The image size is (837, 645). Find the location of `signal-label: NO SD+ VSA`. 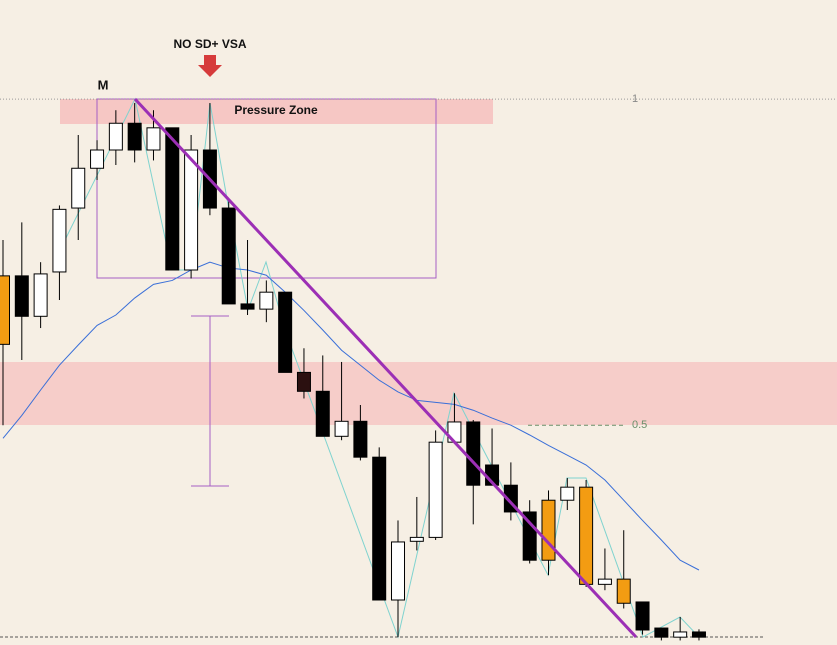

signal-label: NO SD+ VSA is located at coordinates (209, 44).